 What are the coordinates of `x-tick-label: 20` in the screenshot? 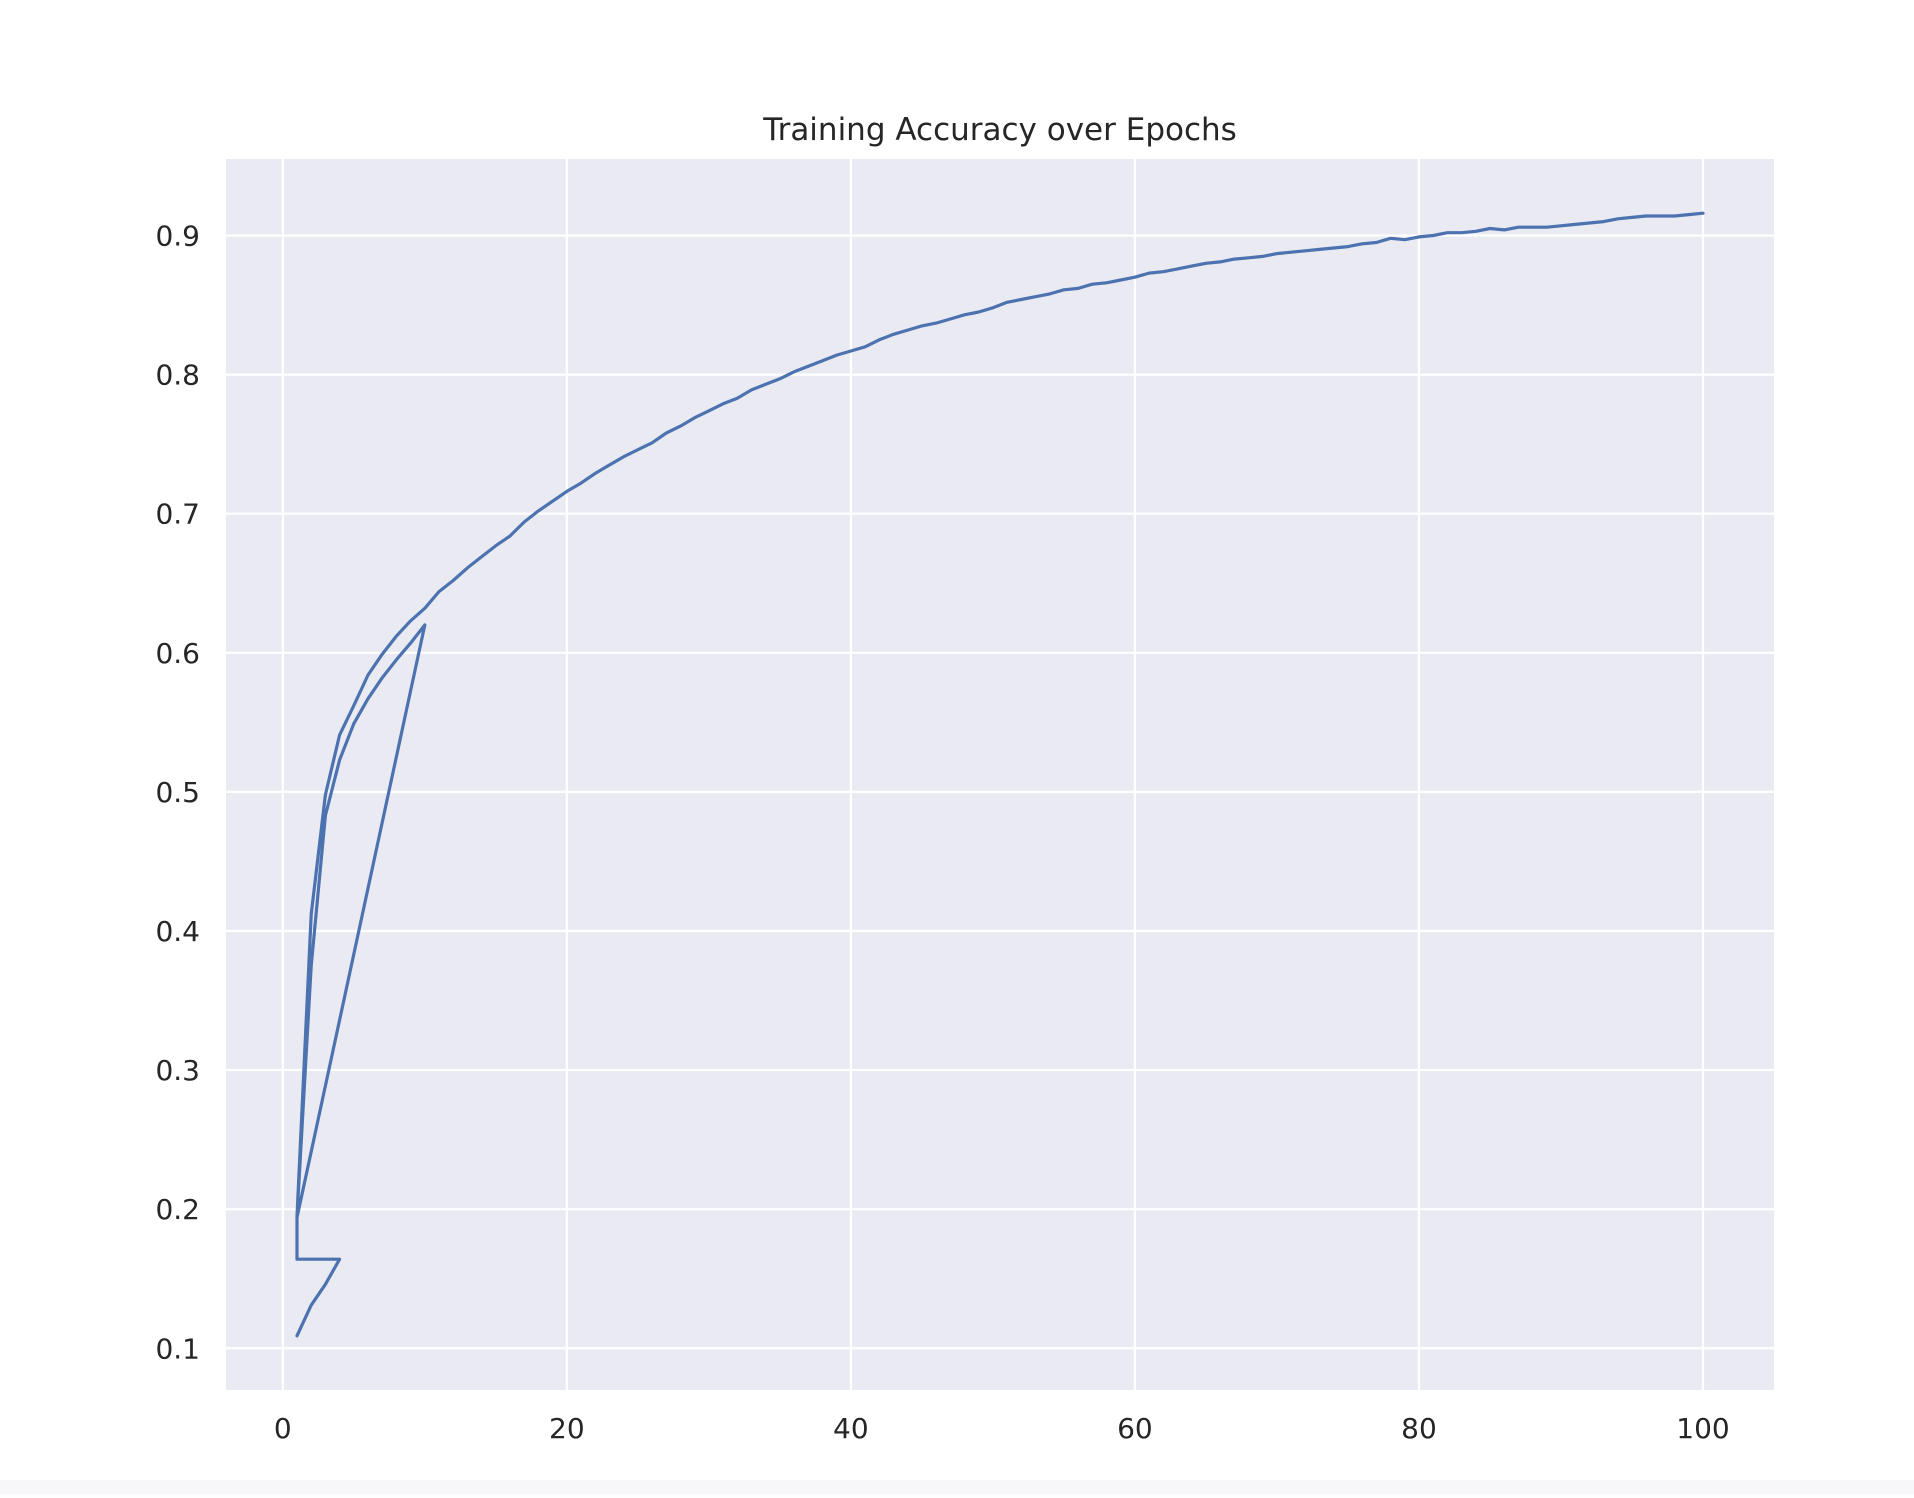 It's located at (567, 1428).